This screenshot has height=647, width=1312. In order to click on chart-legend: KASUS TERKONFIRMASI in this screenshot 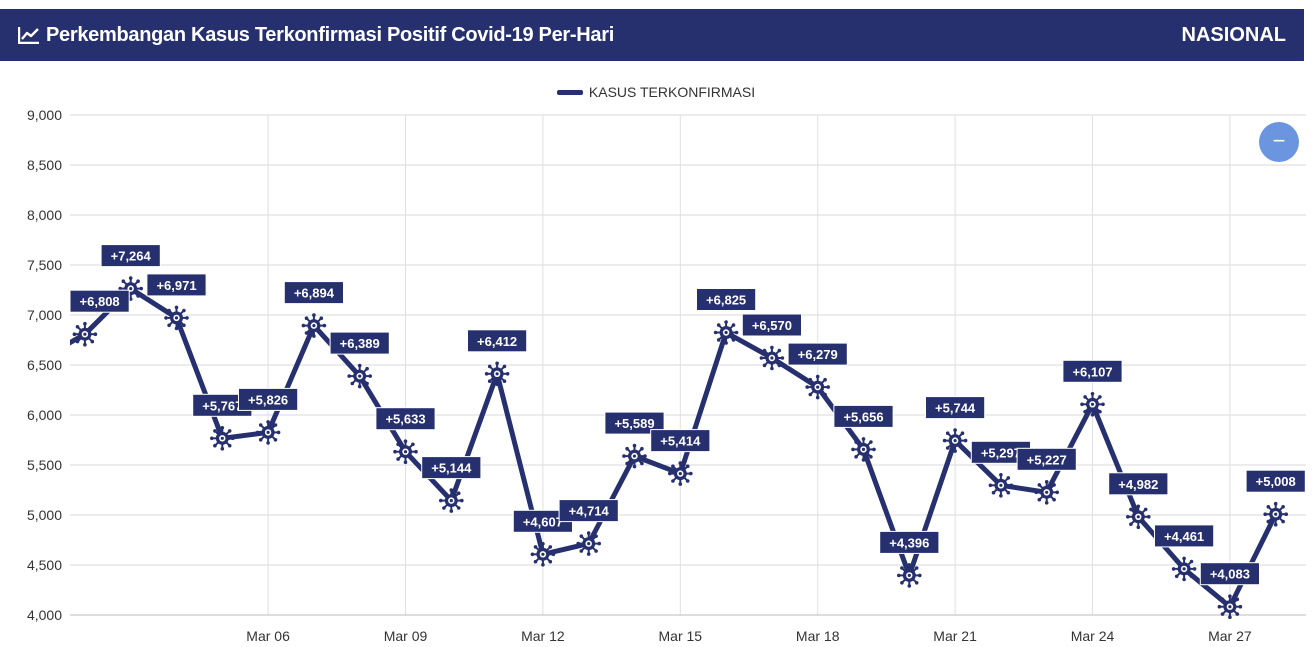, I will do `click(656, 92)`.